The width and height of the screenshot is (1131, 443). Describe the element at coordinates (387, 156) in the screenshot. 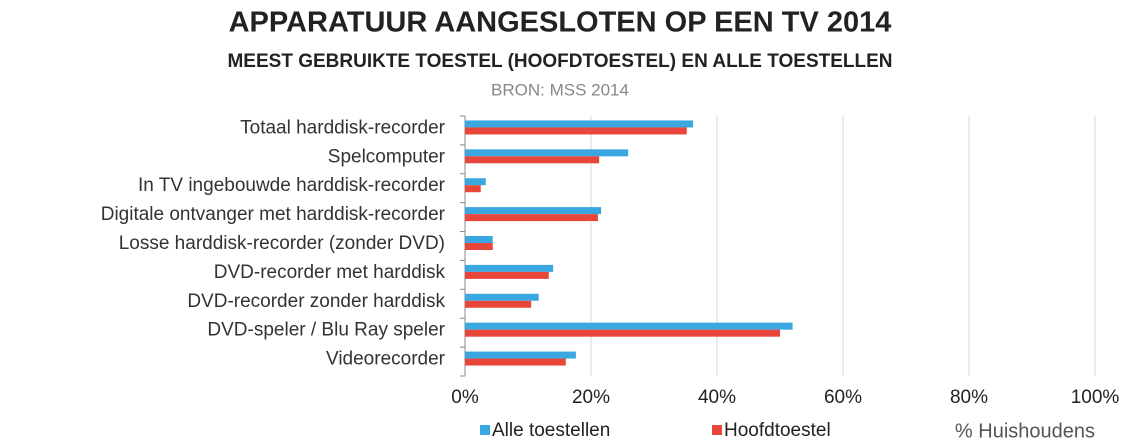

I see `y-tick-label: Spelcomputer` at that location.